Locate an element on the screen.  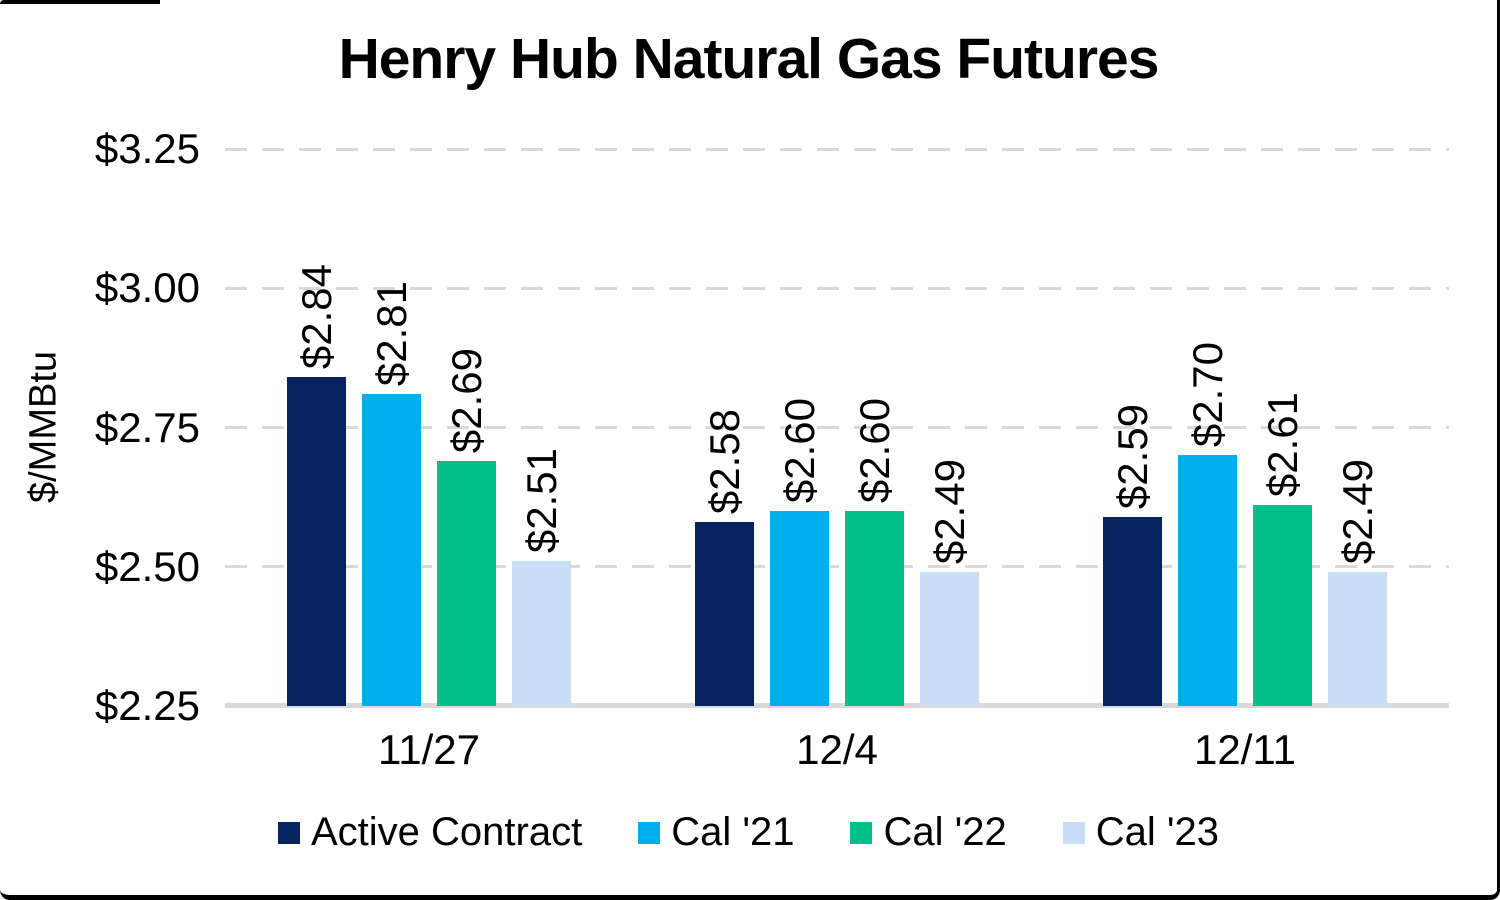
data-label-cal-23-12-11: $2.49 is located at coordinates (1357, 512).